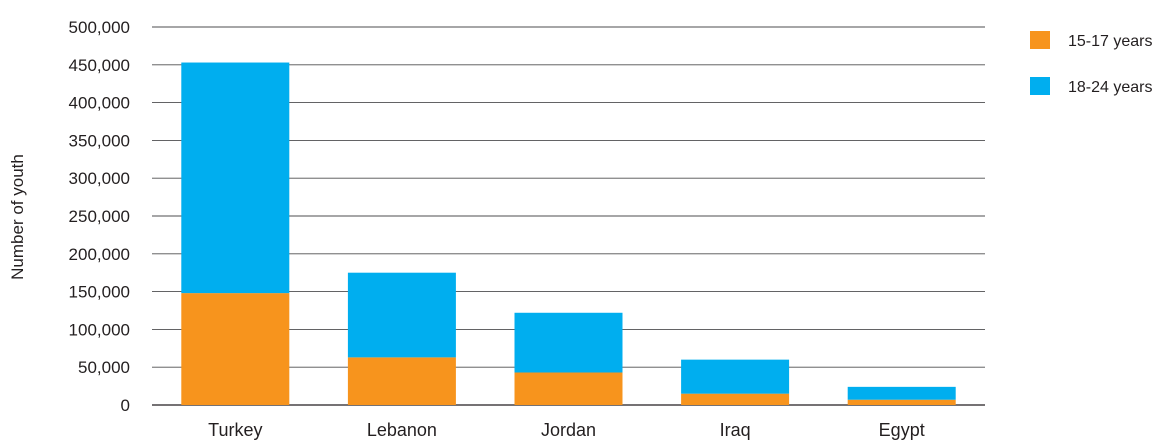  Describe the element at coordinates (17, 217) in the screenshot. I see `y-axis-title: Number of youth` at that location.